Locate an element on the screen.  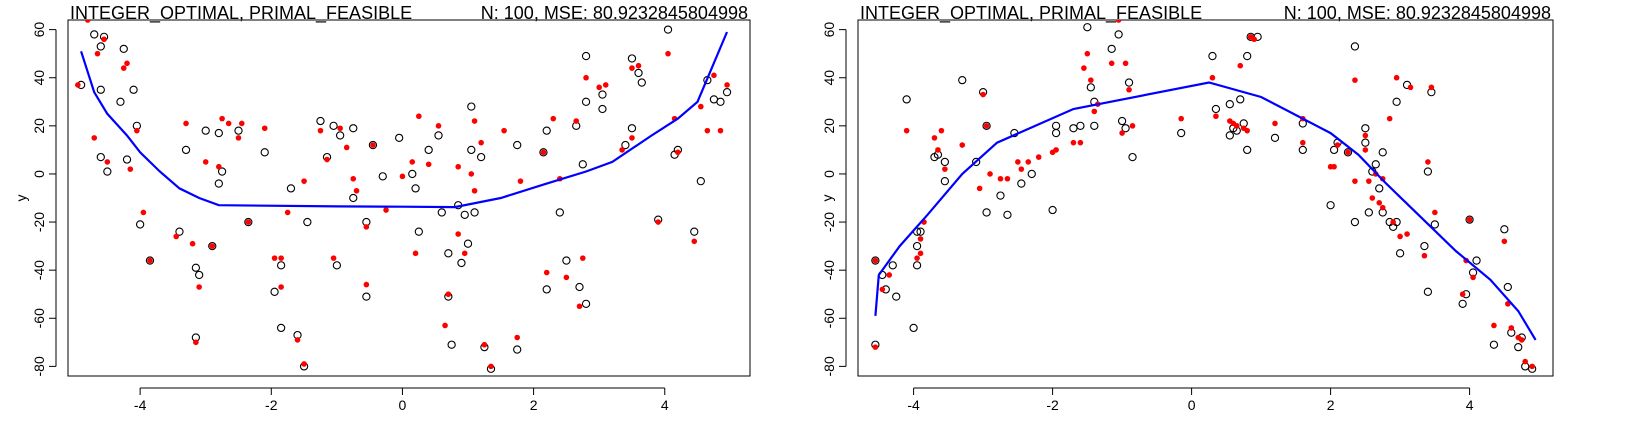
y-tick-label: 20 is located at coordinates (829, 126).